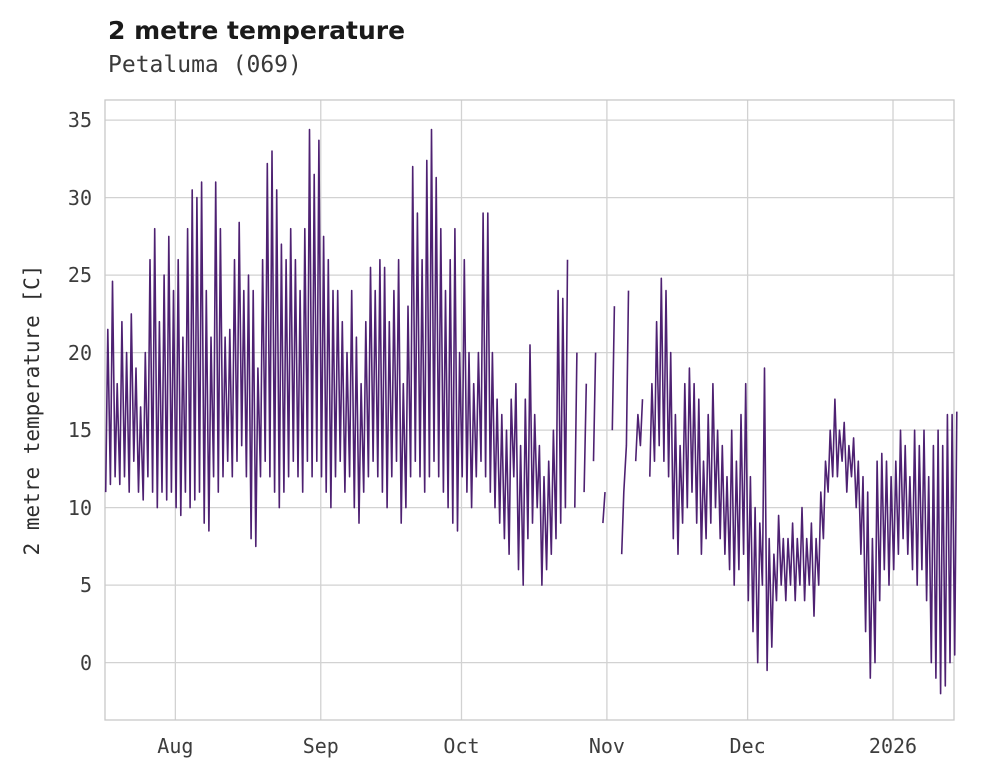 This screenshot has width=981, height=782. I want to click on x-tick-label: Sep, so click(320, 746).